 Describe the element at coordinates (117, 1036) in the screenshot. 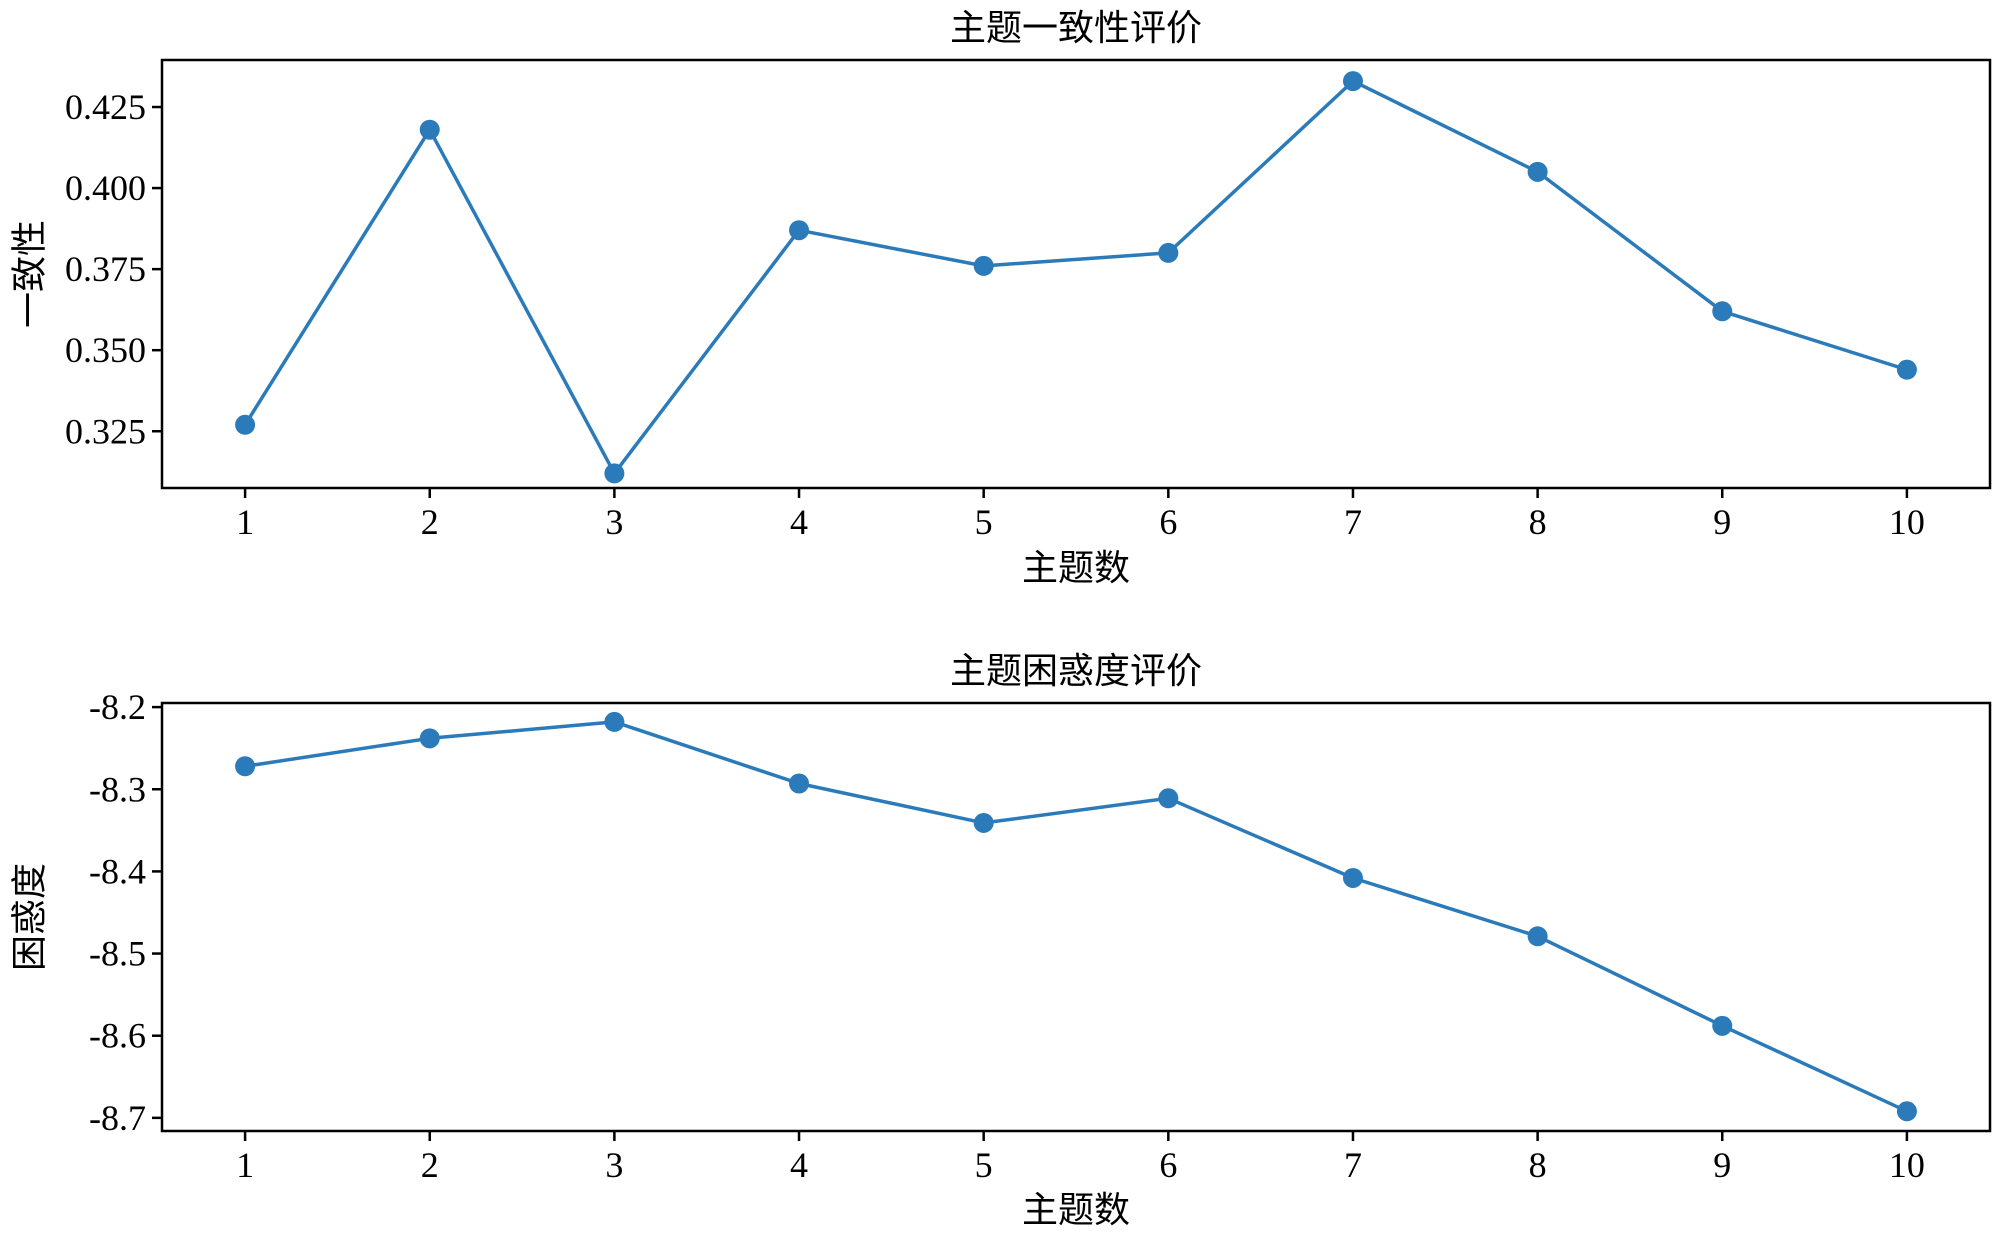

I see `y-tick-label: -8.6` at that location.